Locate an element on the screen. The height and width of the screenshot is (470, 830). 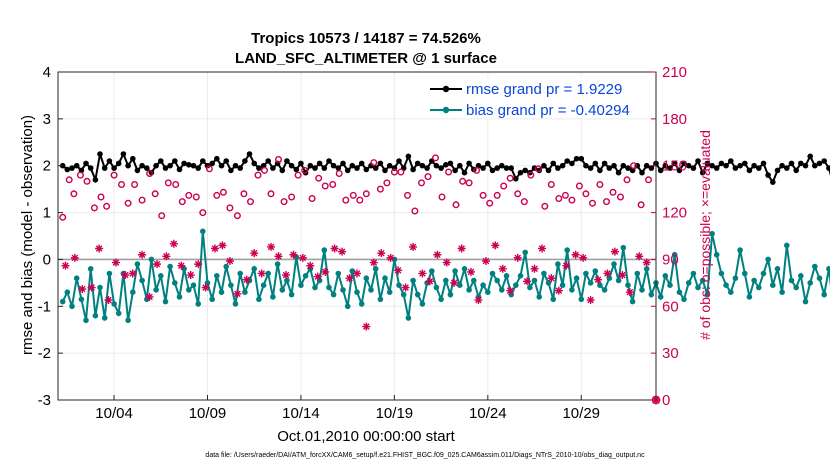
x-axis-label: Oct.01,2010 00:00:00 start is located at coordinates (366, 436).